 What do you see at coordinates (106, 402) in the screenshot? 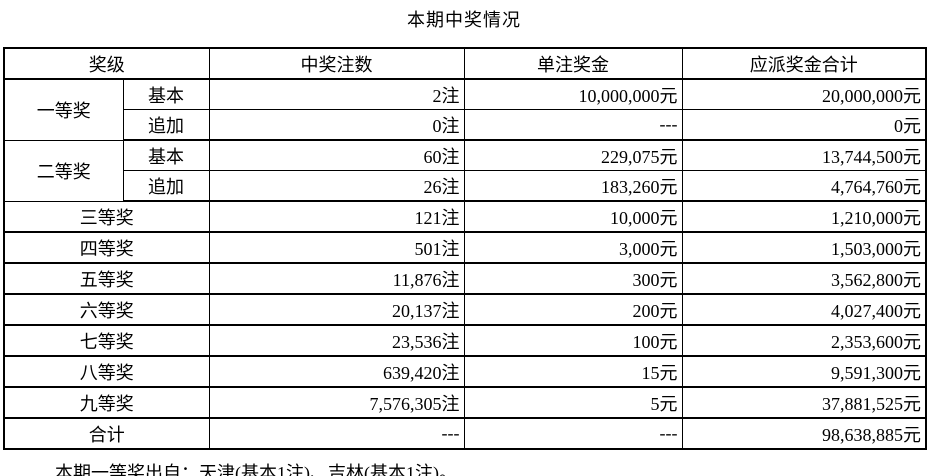
I see `prize-level-cell: 九等奖` at bounding box center [106, 402].